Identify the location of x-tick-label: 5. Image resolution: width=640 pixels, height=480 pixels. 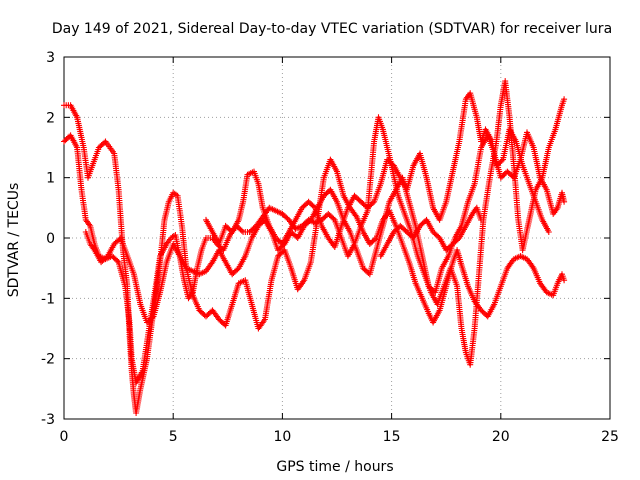
(173, 437).